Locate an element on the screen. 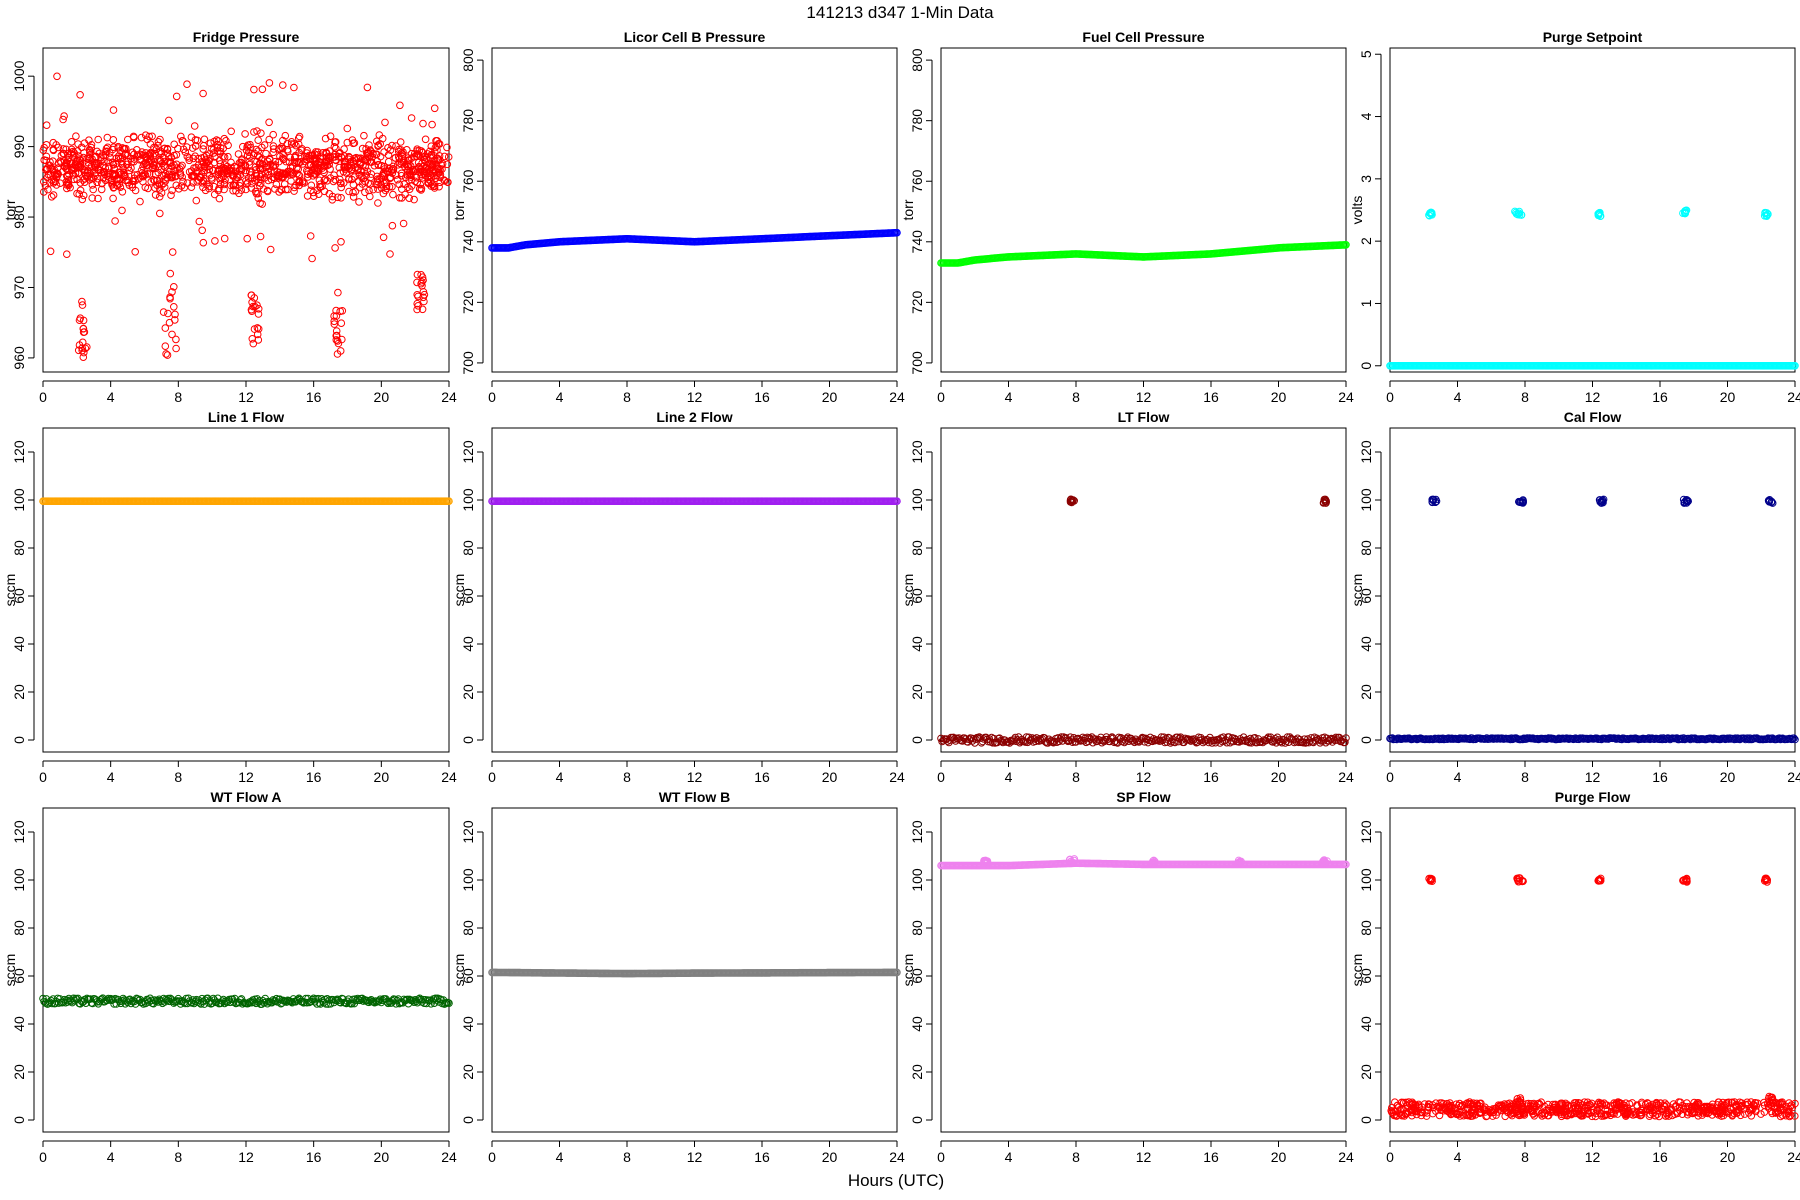  panel-title: Fridge Pressure is located at coordinates (246, 37).